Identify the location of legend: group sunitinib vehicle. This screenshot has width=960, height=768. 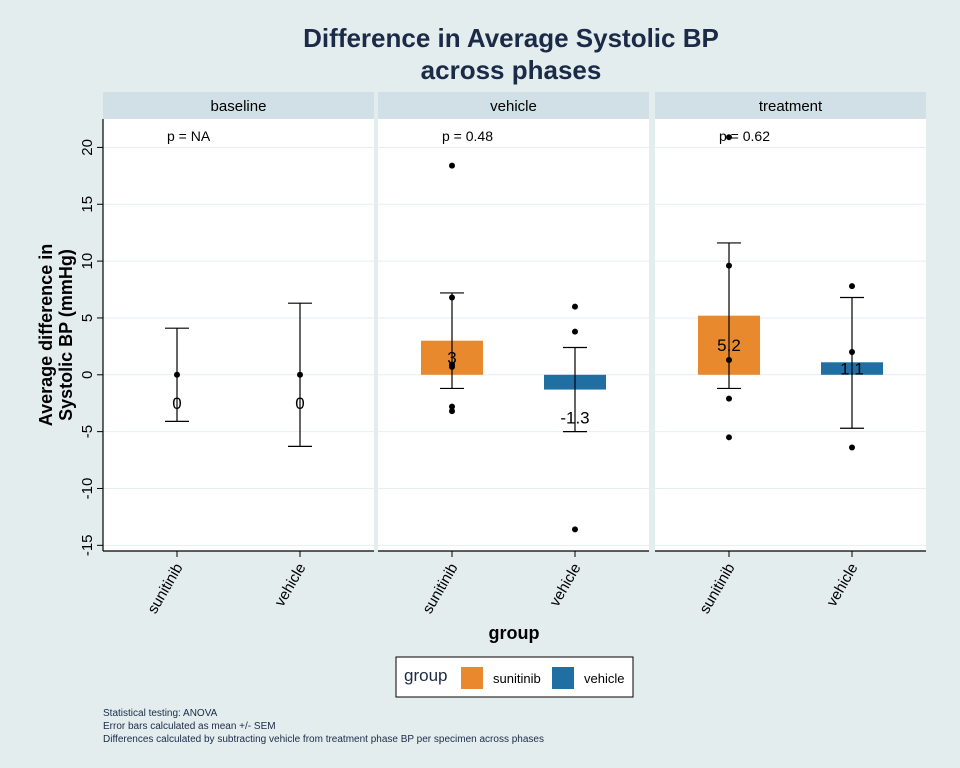
(514, 677).